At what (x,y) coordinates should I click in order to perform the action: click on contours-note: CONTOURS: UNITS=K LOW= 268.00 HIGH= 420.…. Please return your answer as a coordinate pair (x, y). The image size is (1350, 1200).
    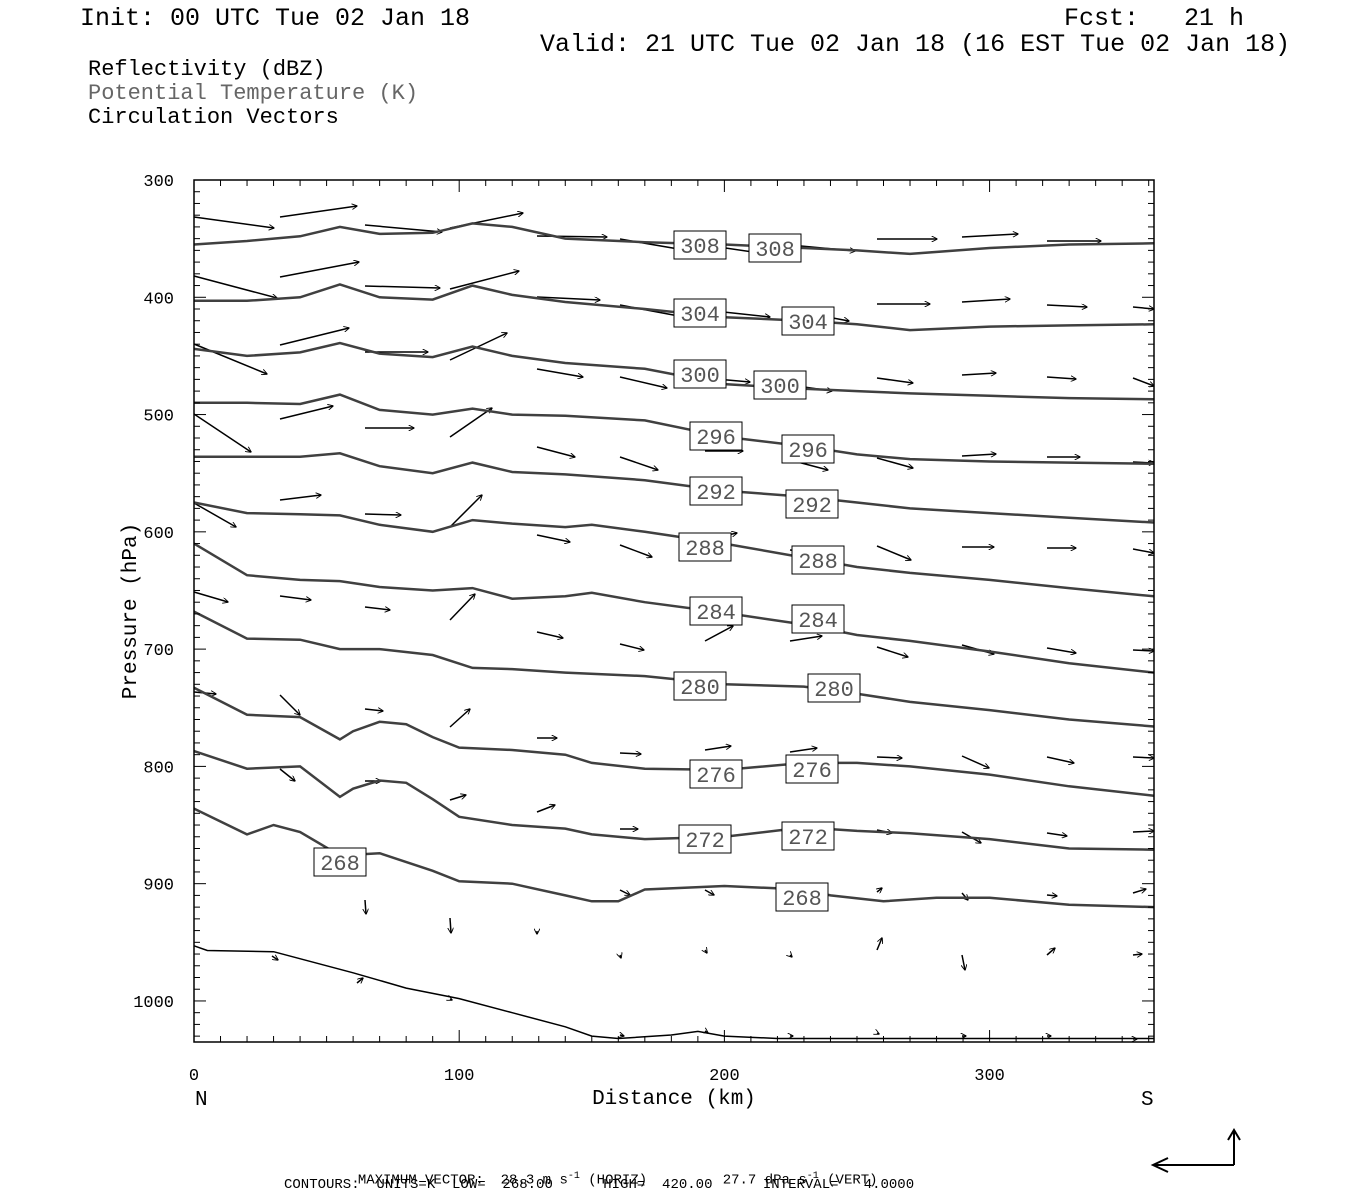
    Looking at the image, I should click on (599, 1185).